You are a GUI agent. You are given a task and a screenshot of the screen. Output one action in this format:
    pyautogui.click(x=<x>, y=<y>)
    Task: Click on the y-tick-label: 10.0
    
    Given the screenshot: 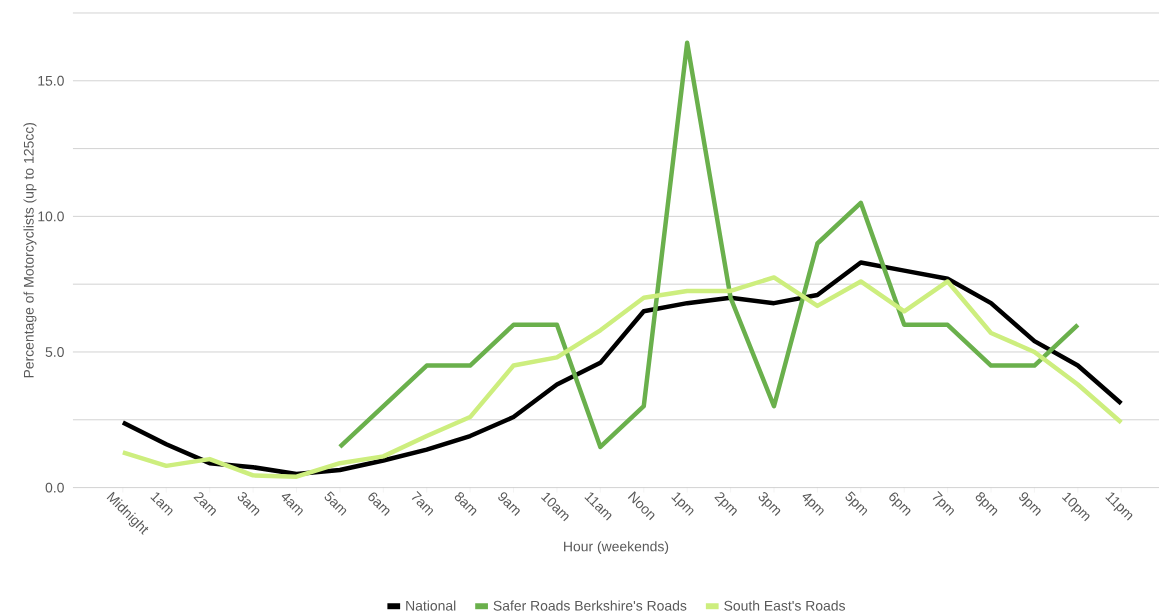 What is the action you would take?
    pyautogui.click(x=51, y=216)
    